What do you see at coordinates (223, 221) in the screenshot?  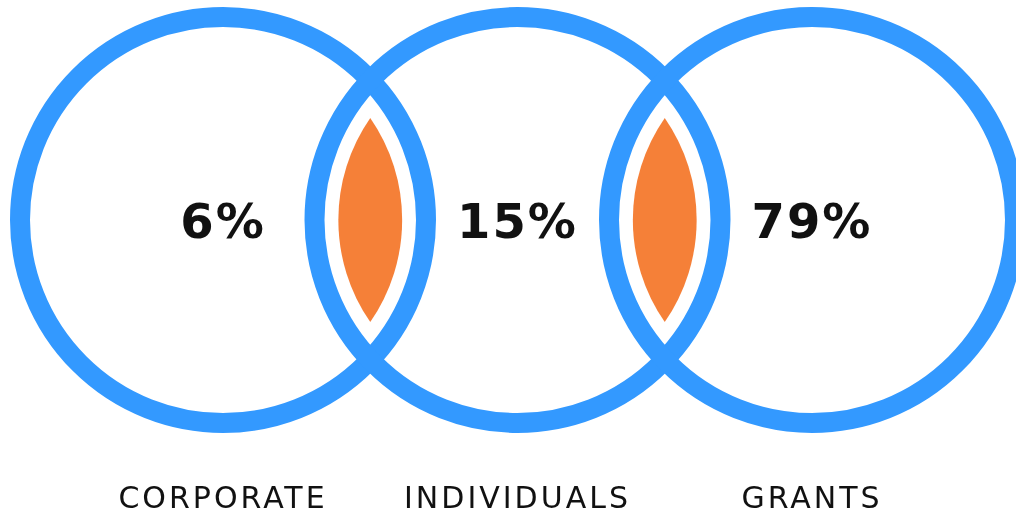 I see `data-label: 6%` at bounding box center [223, 221].